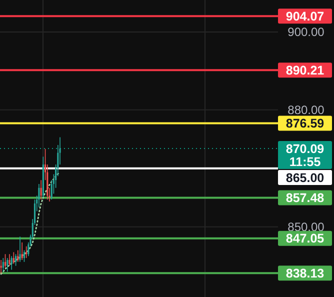 This screenshot has width=334, height=297. I want to click on ref-line-label: 838.13, so click(305, 273).